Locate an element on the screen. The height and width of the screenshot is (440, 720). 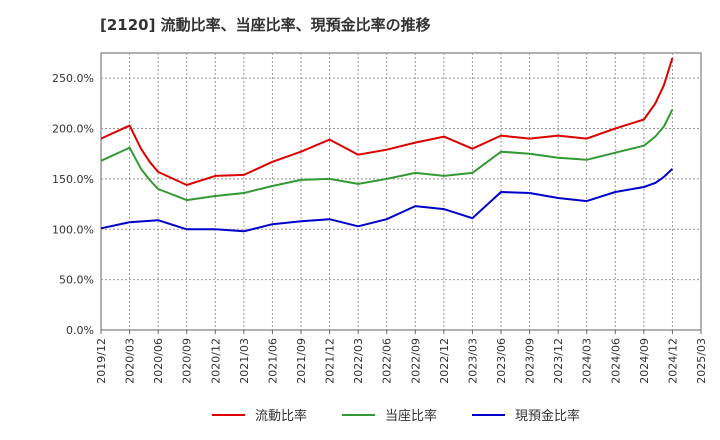
x-tick-label: 2021/12 is located at coordinates (330, 361).